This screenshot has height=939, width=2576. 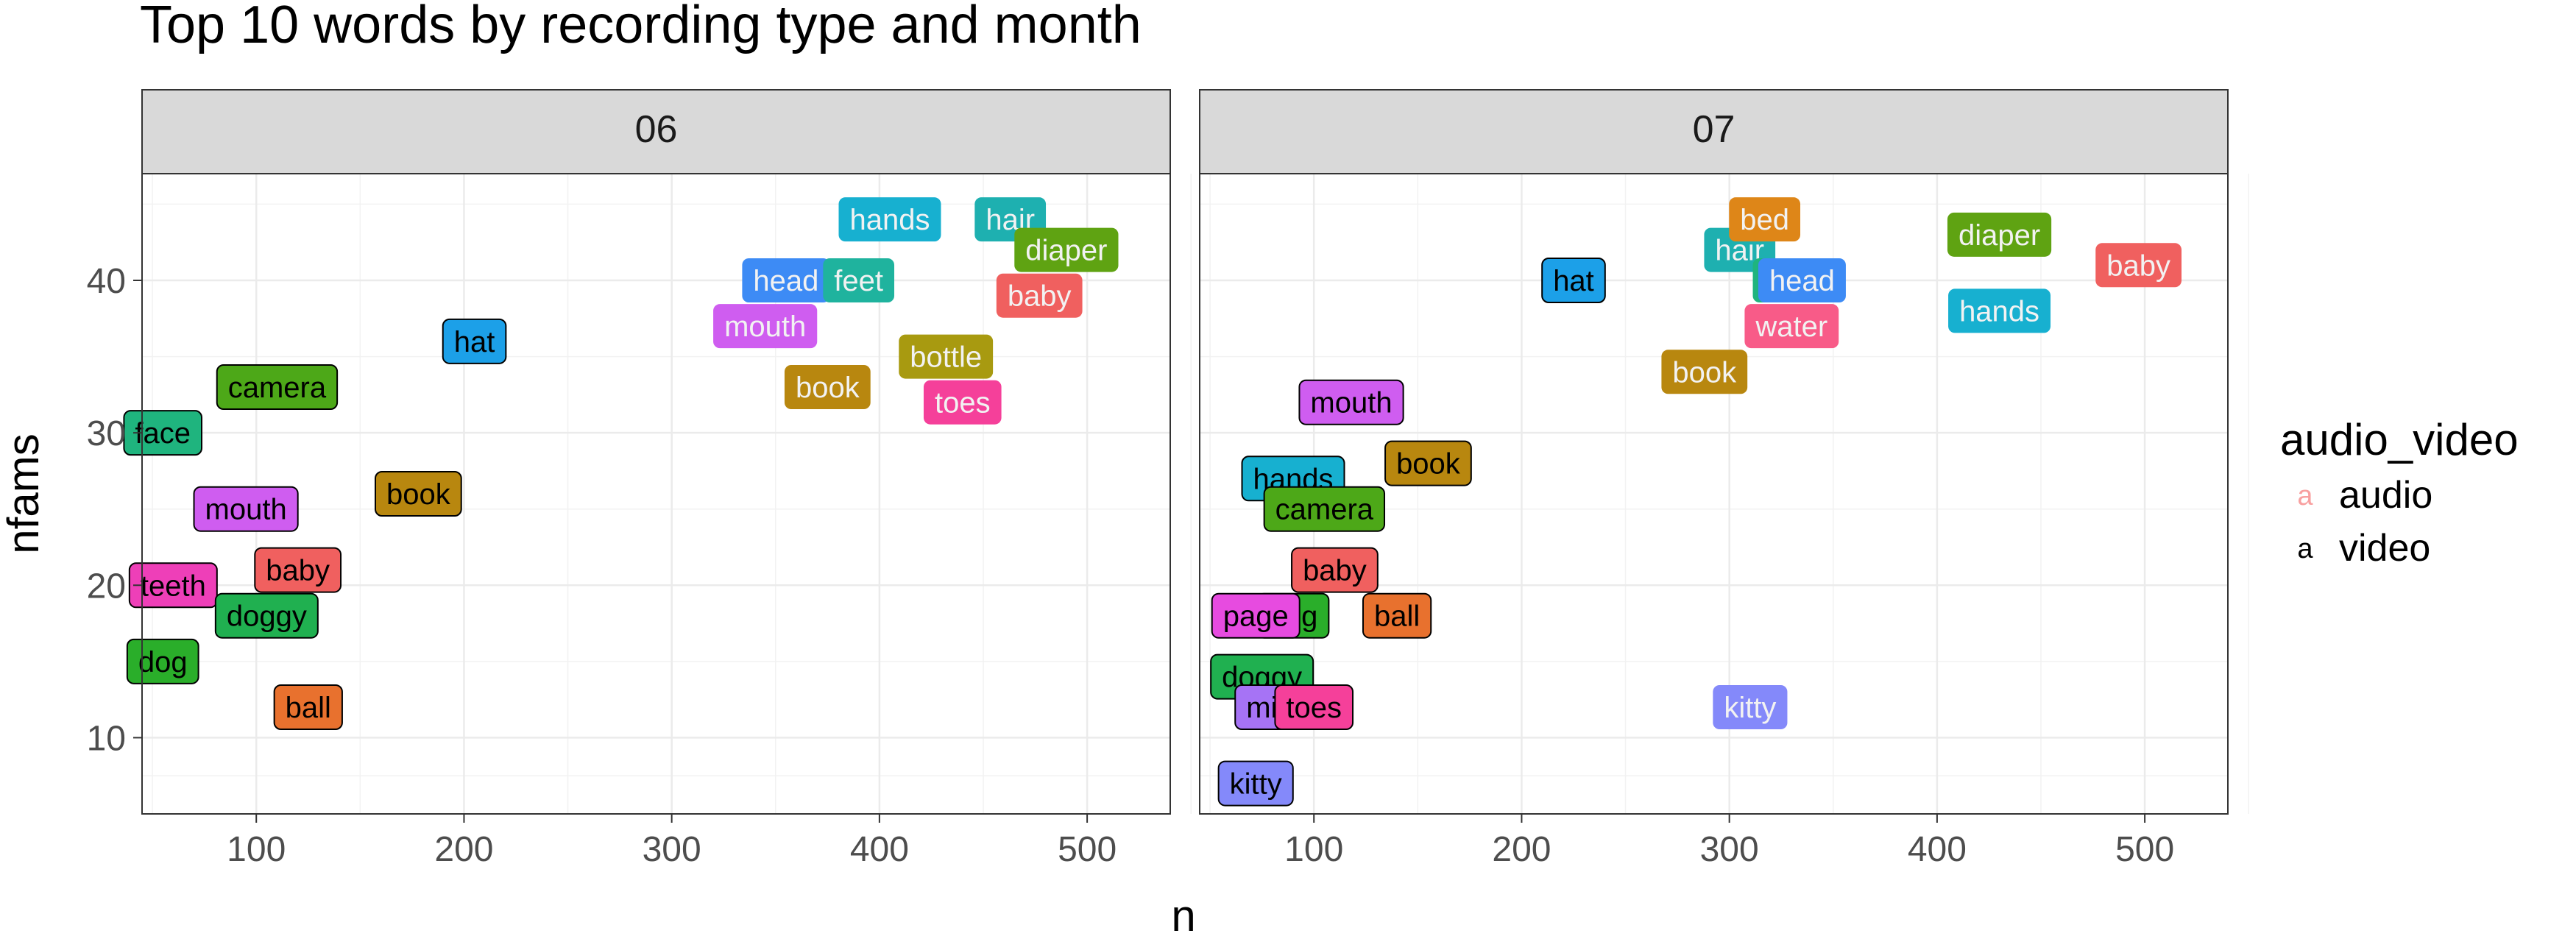 I want to click on legend-key-audio: a, so click(x=2305, y=496).